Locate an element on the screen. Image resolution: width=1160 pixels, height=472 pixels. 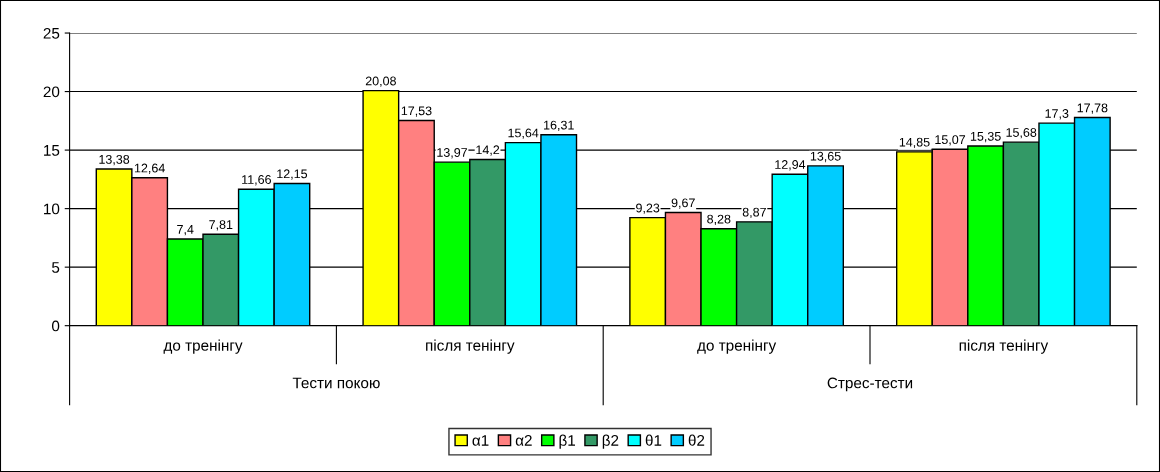
y-tick-label: 10 is located at coordinates (52, 209).